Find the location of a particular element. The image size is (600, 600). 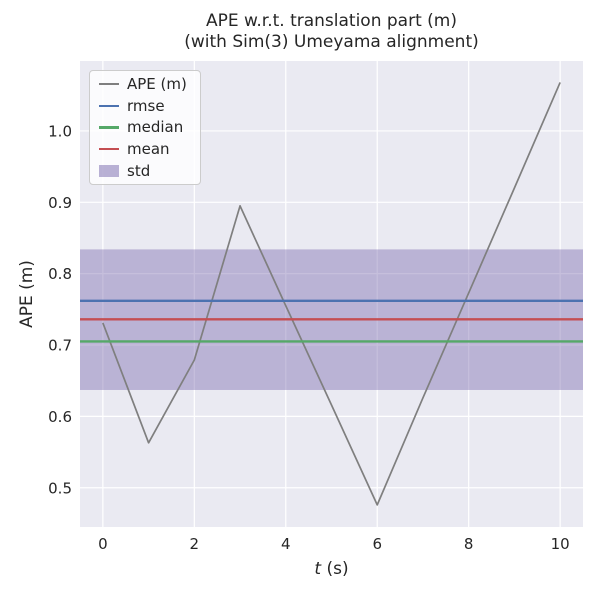

x-axis-label: t (s) is located at coordinates (331, 569).